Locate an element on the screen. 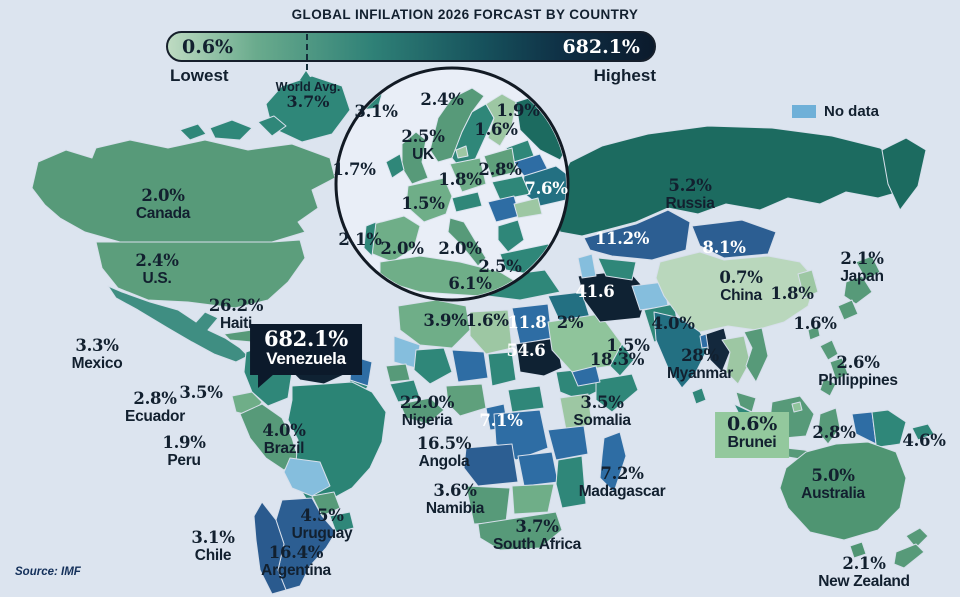 The image size is (960, 597). map-label-russia: 5.2% Russia is located at coordinates (690, 194).